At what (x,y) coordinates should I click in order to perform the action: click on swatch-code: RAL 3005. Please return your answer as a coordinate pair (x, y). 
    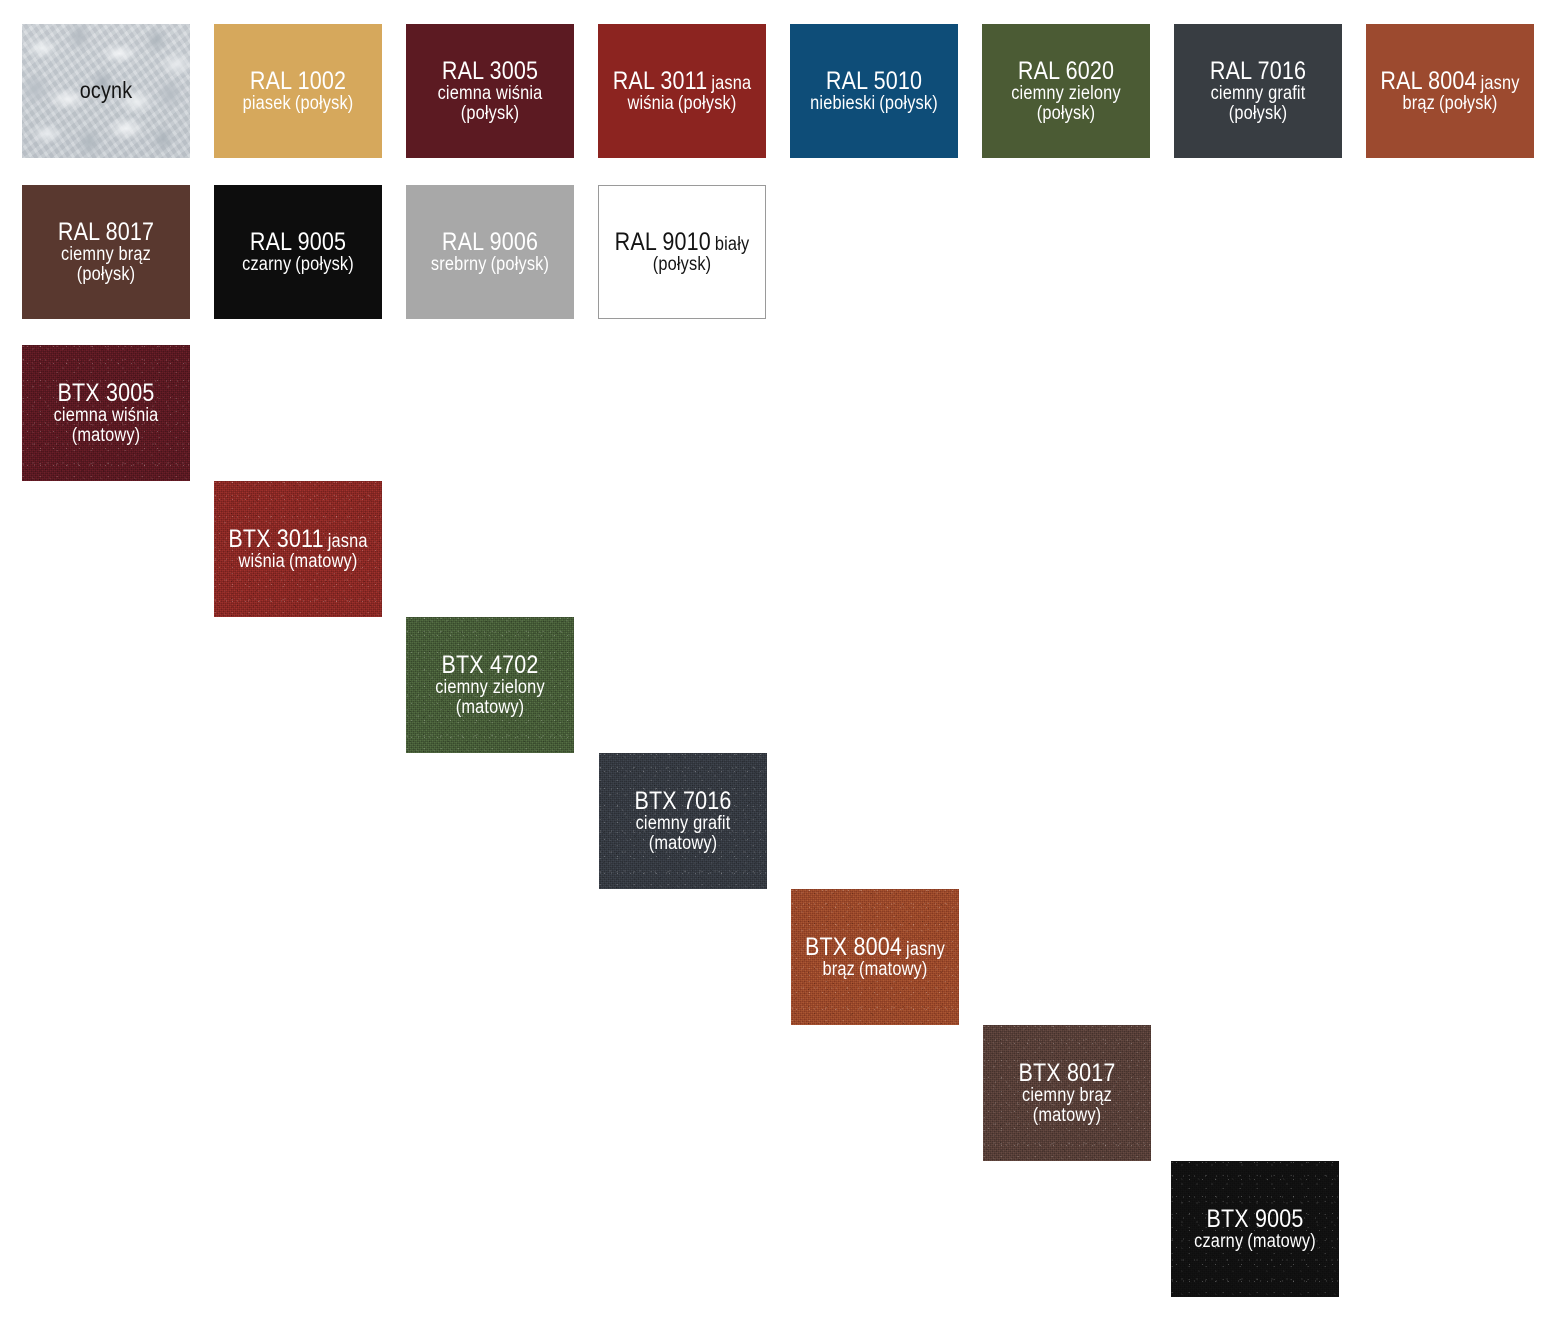
    Looking at the image, I should click on (490, 71).